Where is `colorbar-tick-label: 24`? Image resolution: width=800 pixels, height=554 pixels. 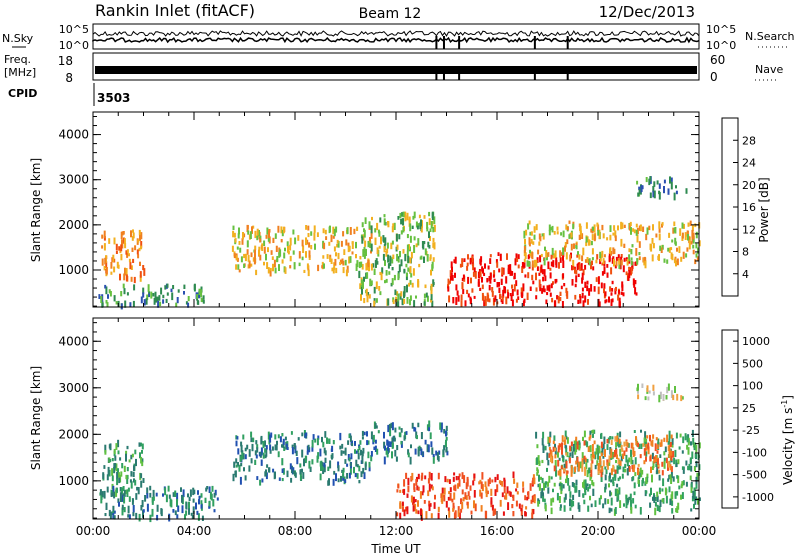 colorbar-tick-label: 24 is located at coordinates (749, 163).